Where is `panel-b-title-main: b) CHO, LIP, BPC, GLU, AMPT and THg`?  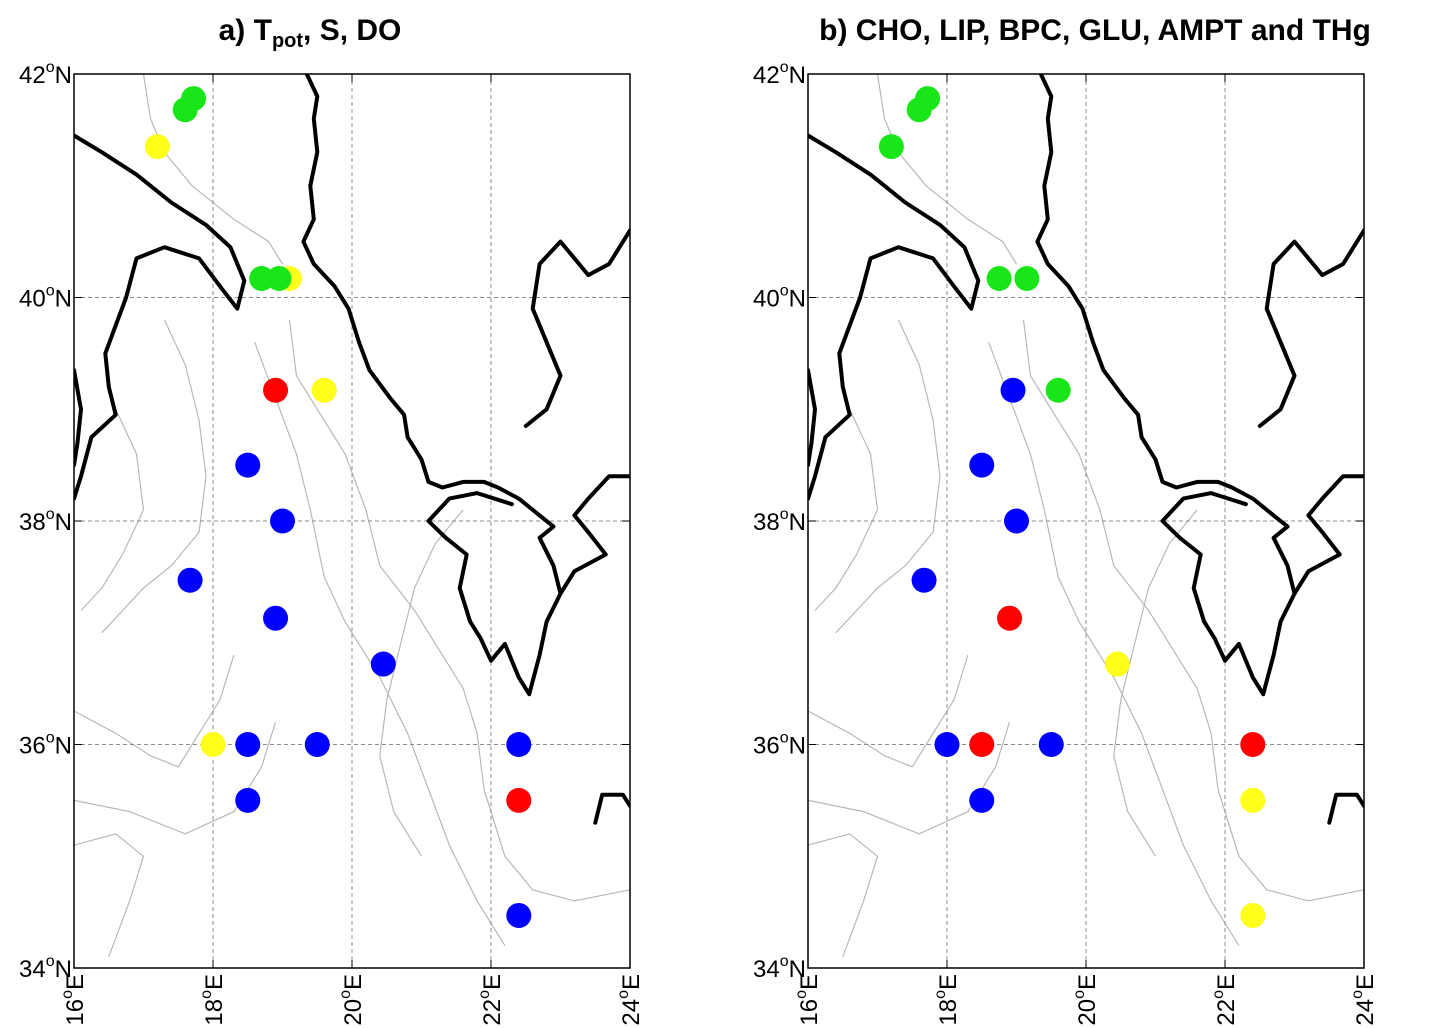 panel-b-title-main: b) CHO, LIP, BPC, GLU, AMPT and THg is located at coordinates (1095, 30).